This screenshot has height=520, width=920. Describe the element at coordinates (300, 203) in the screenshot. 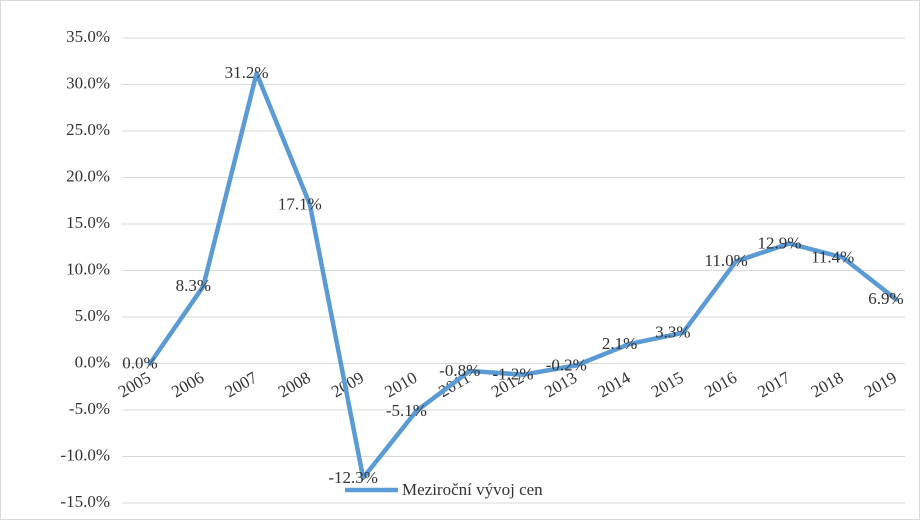

I see `data-label: 17.1%` at that location.